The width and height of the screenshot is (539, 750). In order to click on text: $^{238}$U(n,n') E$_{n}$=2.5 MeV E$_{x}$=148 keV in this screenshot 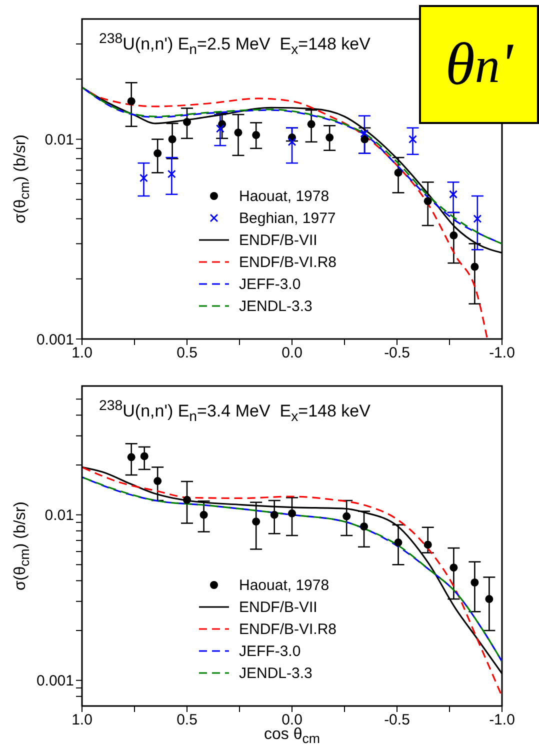, I will do `click(234, 44)`.